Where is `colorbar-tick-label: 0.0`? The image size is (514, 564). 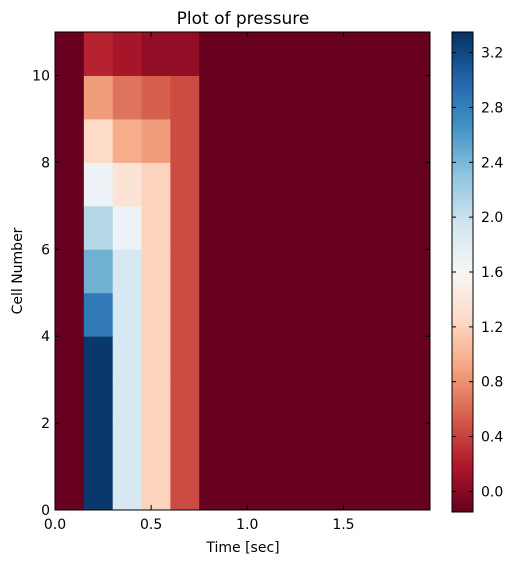
colorbar-tick-label: 0.0 is located at coordinates (492, 492).